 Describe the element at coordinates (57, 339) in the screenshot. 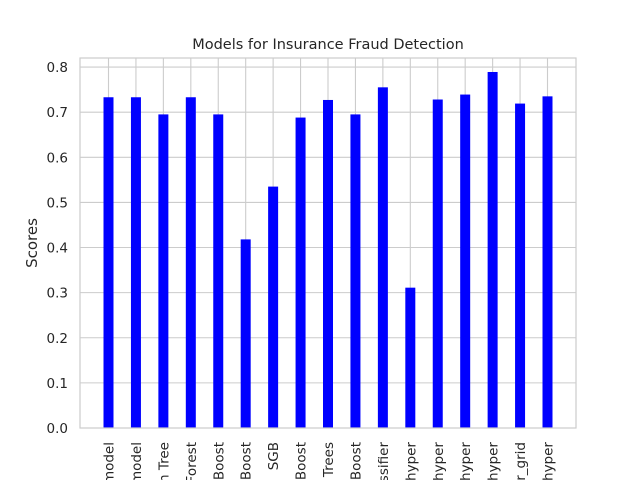

I see `y-tick-label: 0.2` at that location.